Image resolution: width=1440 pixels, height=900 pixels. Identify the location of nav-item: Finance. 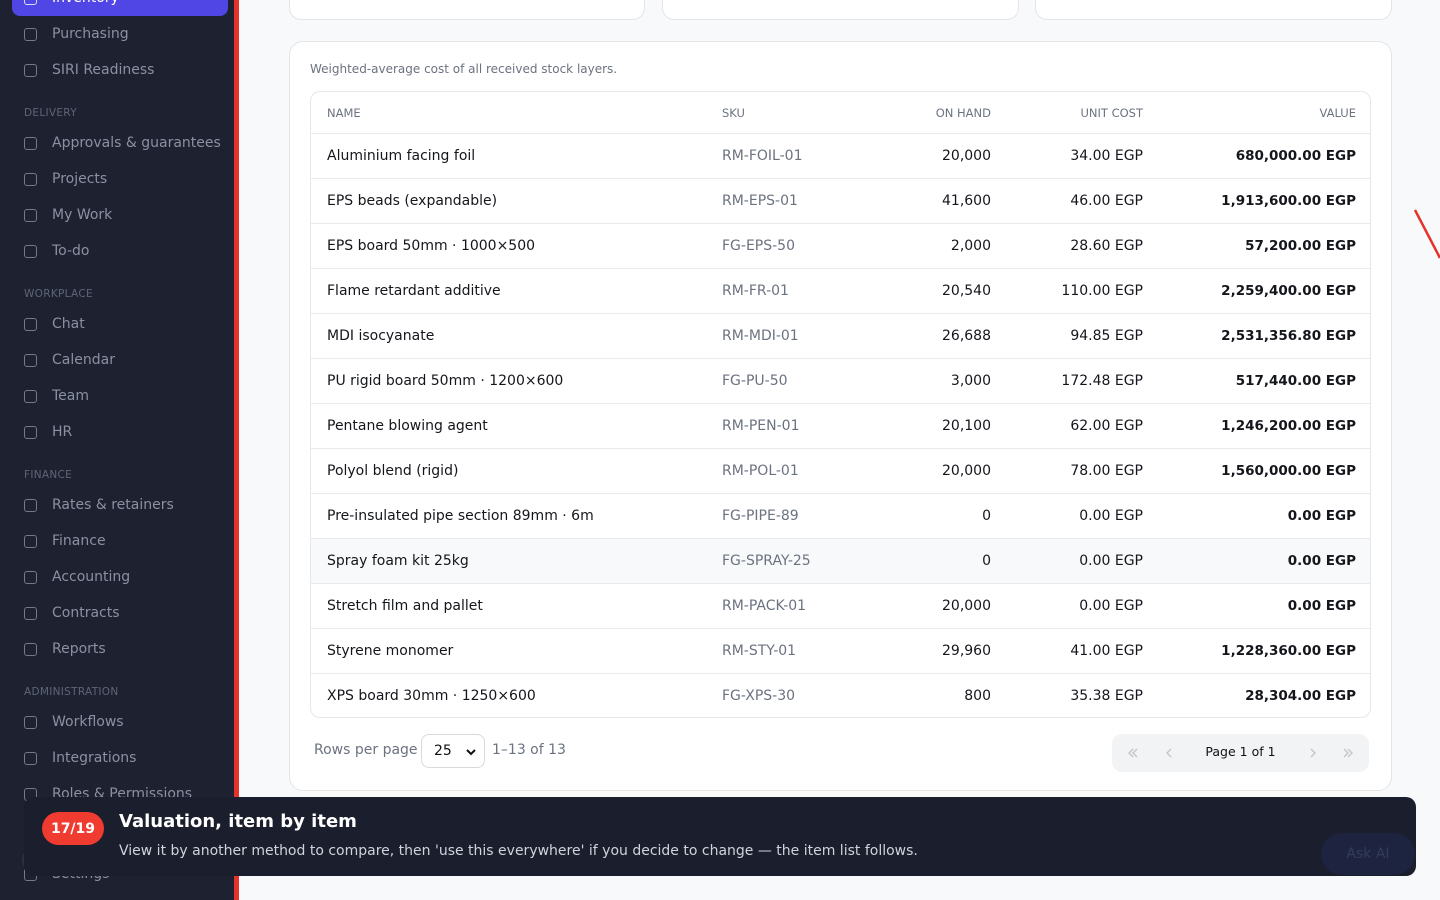
(120, 541).